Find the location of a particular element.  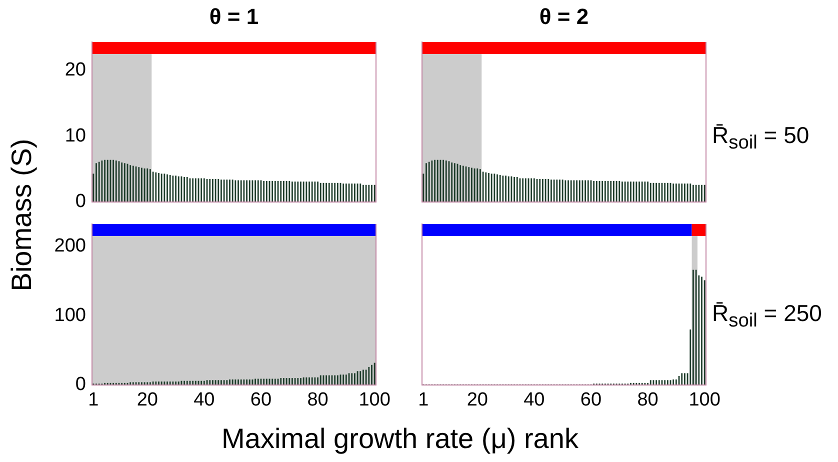

chart-title: θ = 2 is located at coordinates (564, 17).